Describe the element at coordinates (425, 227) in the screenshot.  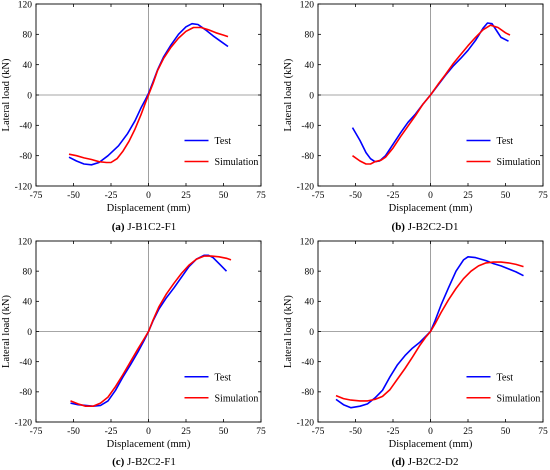
I see `panel-caption: (b) J-B2C2-D1` at that location.